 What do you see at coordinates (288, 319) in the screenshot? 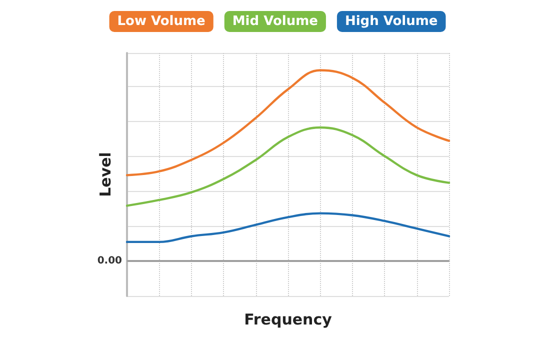
I see `x-axis-title: Frequency` at bounding box center [288, 319].